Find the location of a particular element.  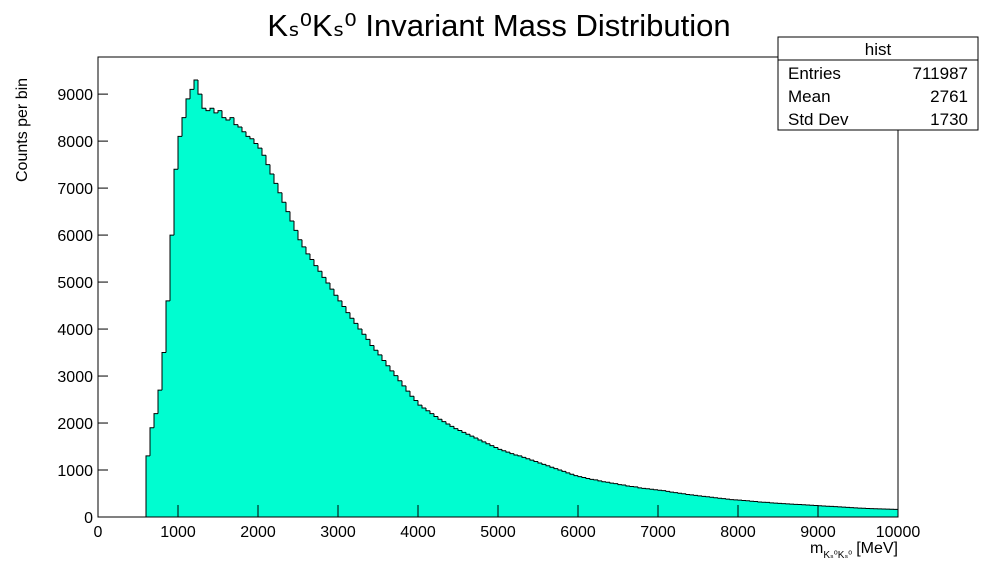

x-tick-label: 2000 is located at coordinates (258, 532).